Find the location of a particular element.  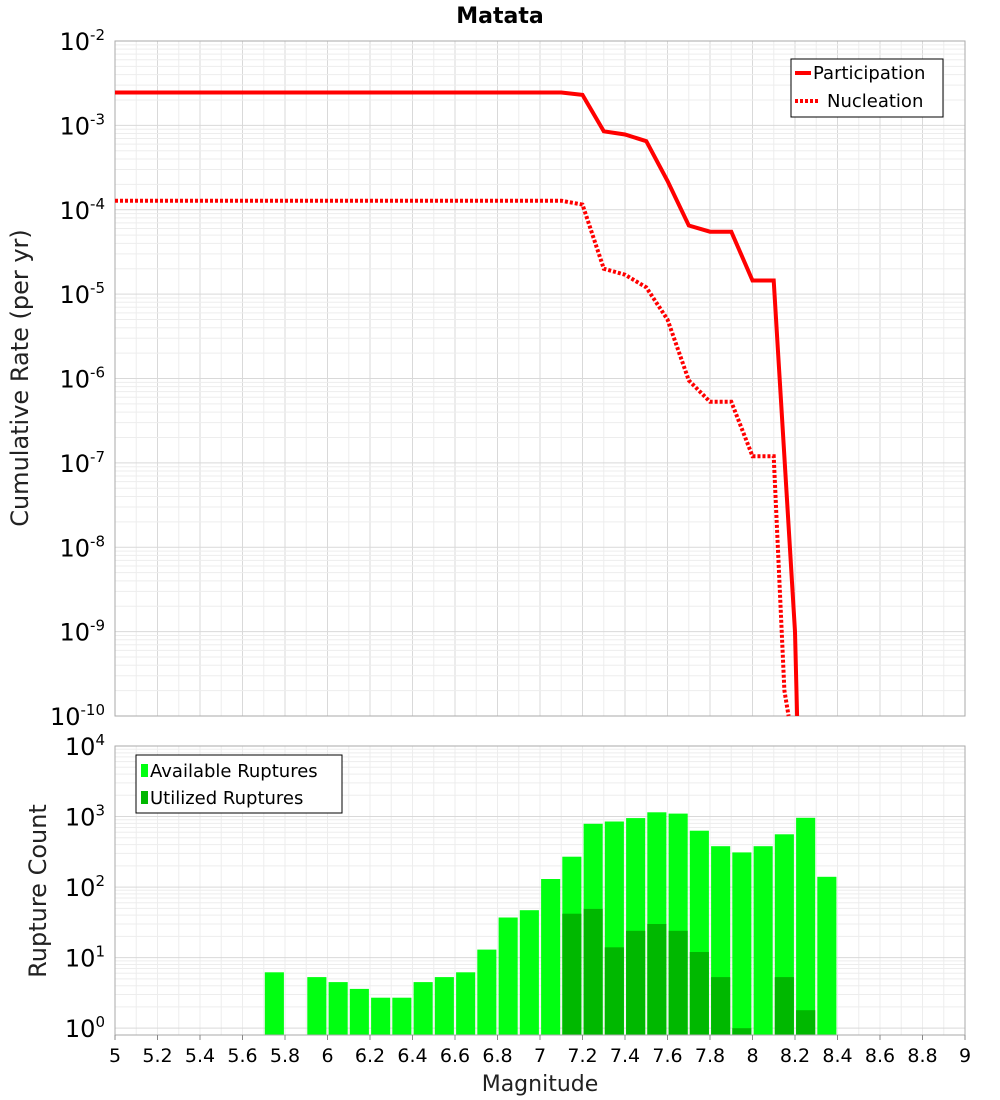

rate-y-tick-label: 10⁻¹⁰ is located at coordinates (77, 716).